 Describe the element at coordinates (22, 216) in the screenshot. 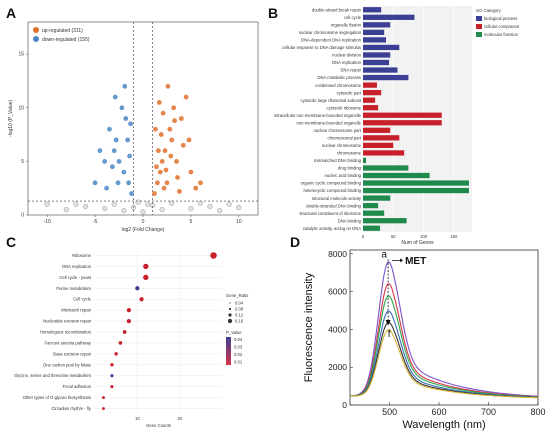

I see `y-tick-label: 0` at that location.